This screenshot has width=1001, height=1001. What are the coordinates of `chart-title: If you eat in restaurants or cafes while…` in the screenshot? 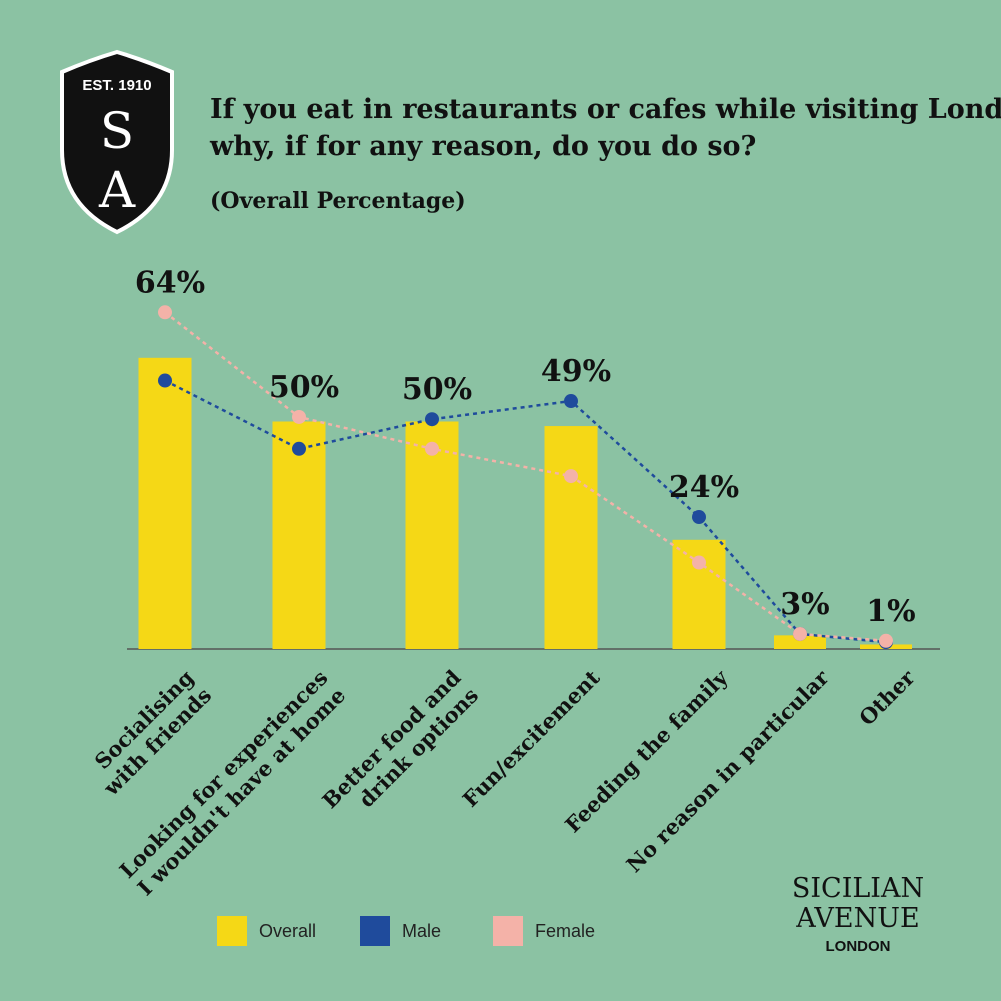 It's located at (605, 128).